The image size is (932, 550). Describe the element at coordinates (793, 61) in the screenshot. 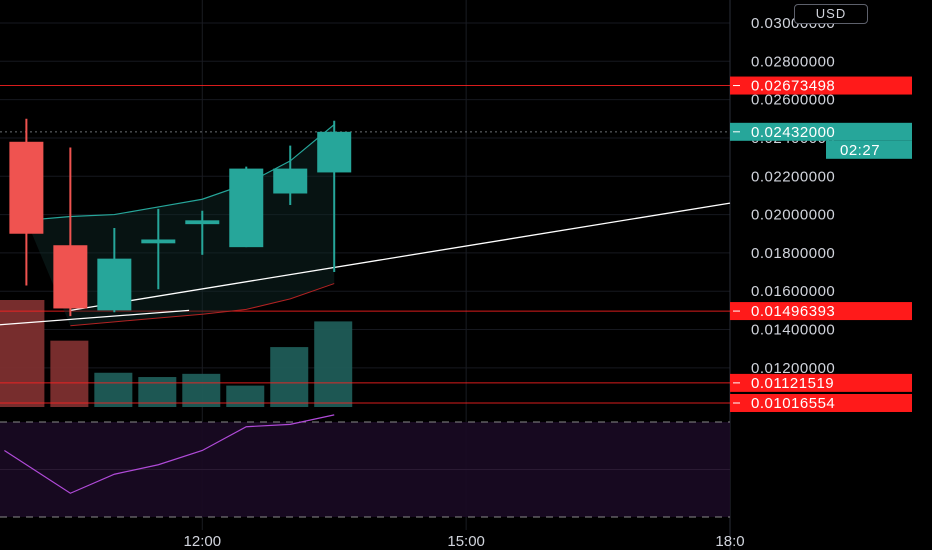

I see `price-tick-label: 0.02800000` at that location.